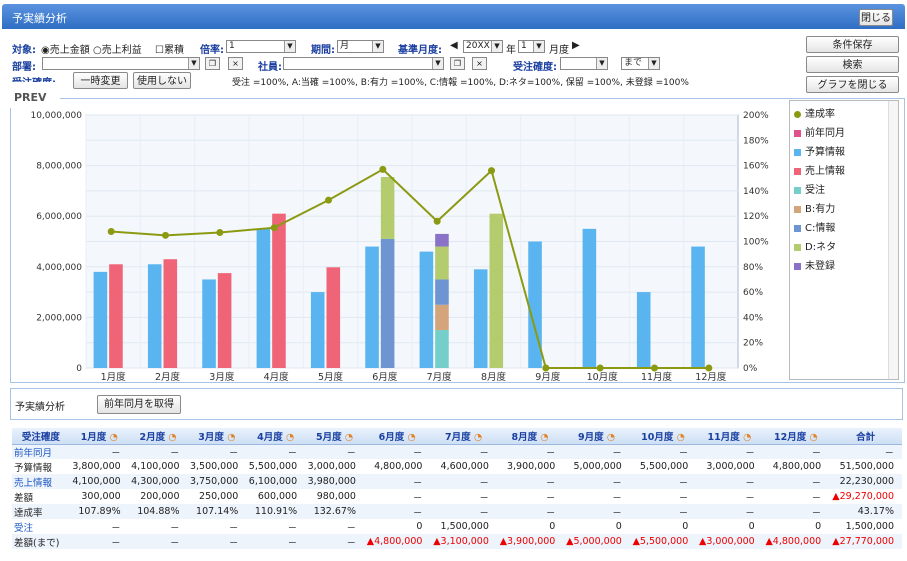 The image size is (907, 561). I want to click on table-cell: 5,500,000, so click(664, 466).